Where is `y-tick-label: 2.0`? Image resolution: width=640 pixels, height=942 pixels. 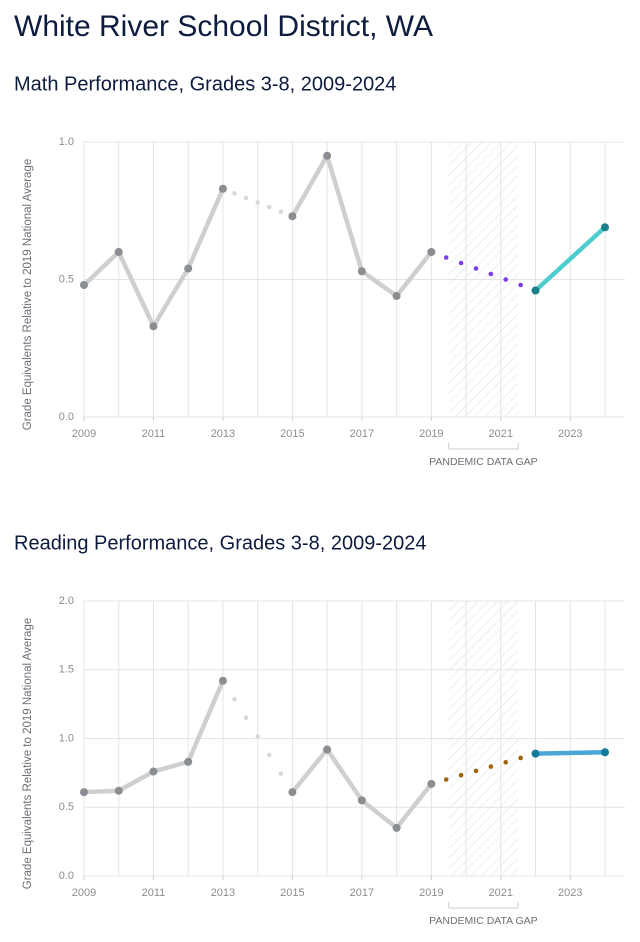 y-tick-label: 2.0 is located at coordinates (66, 601).